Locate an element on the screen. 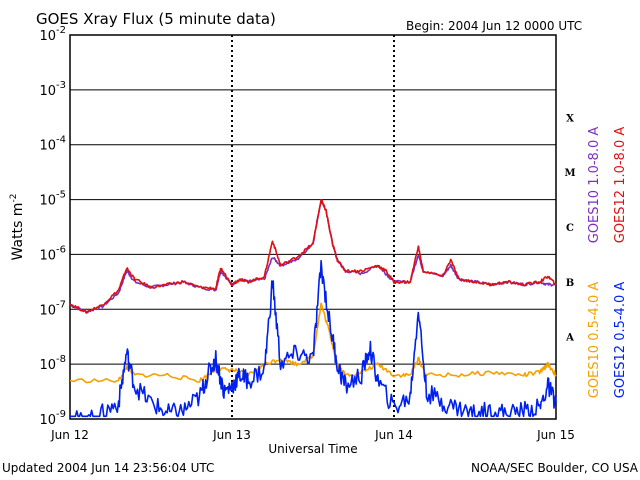 The image size is (640, 480). y-tick-label: 10⁻⁶ is located at coordinates (52, 253).